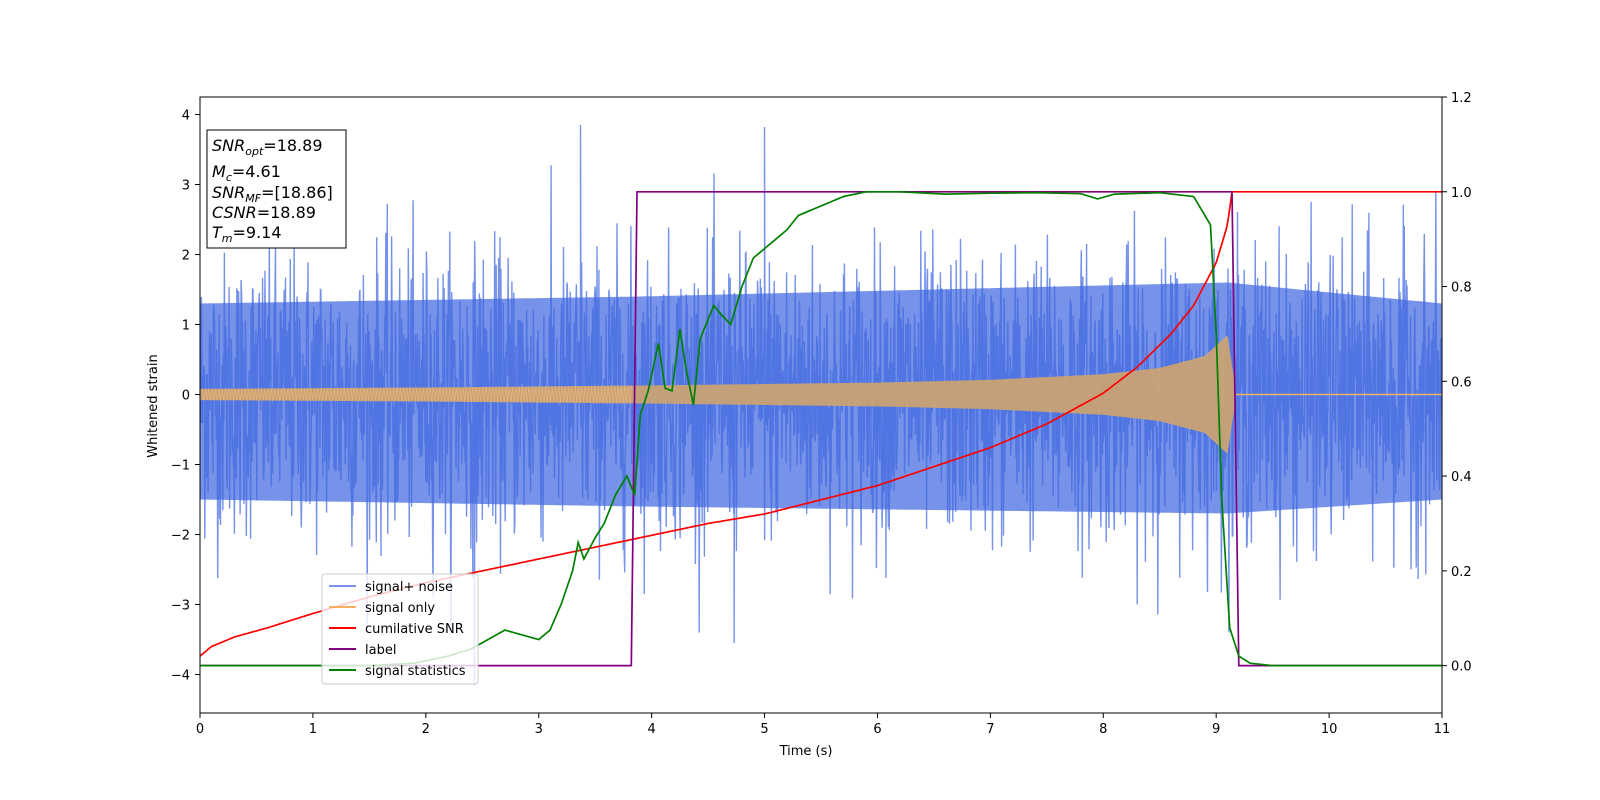  I want to click on annotation-line: Tm=9.14, so click(247, 234).